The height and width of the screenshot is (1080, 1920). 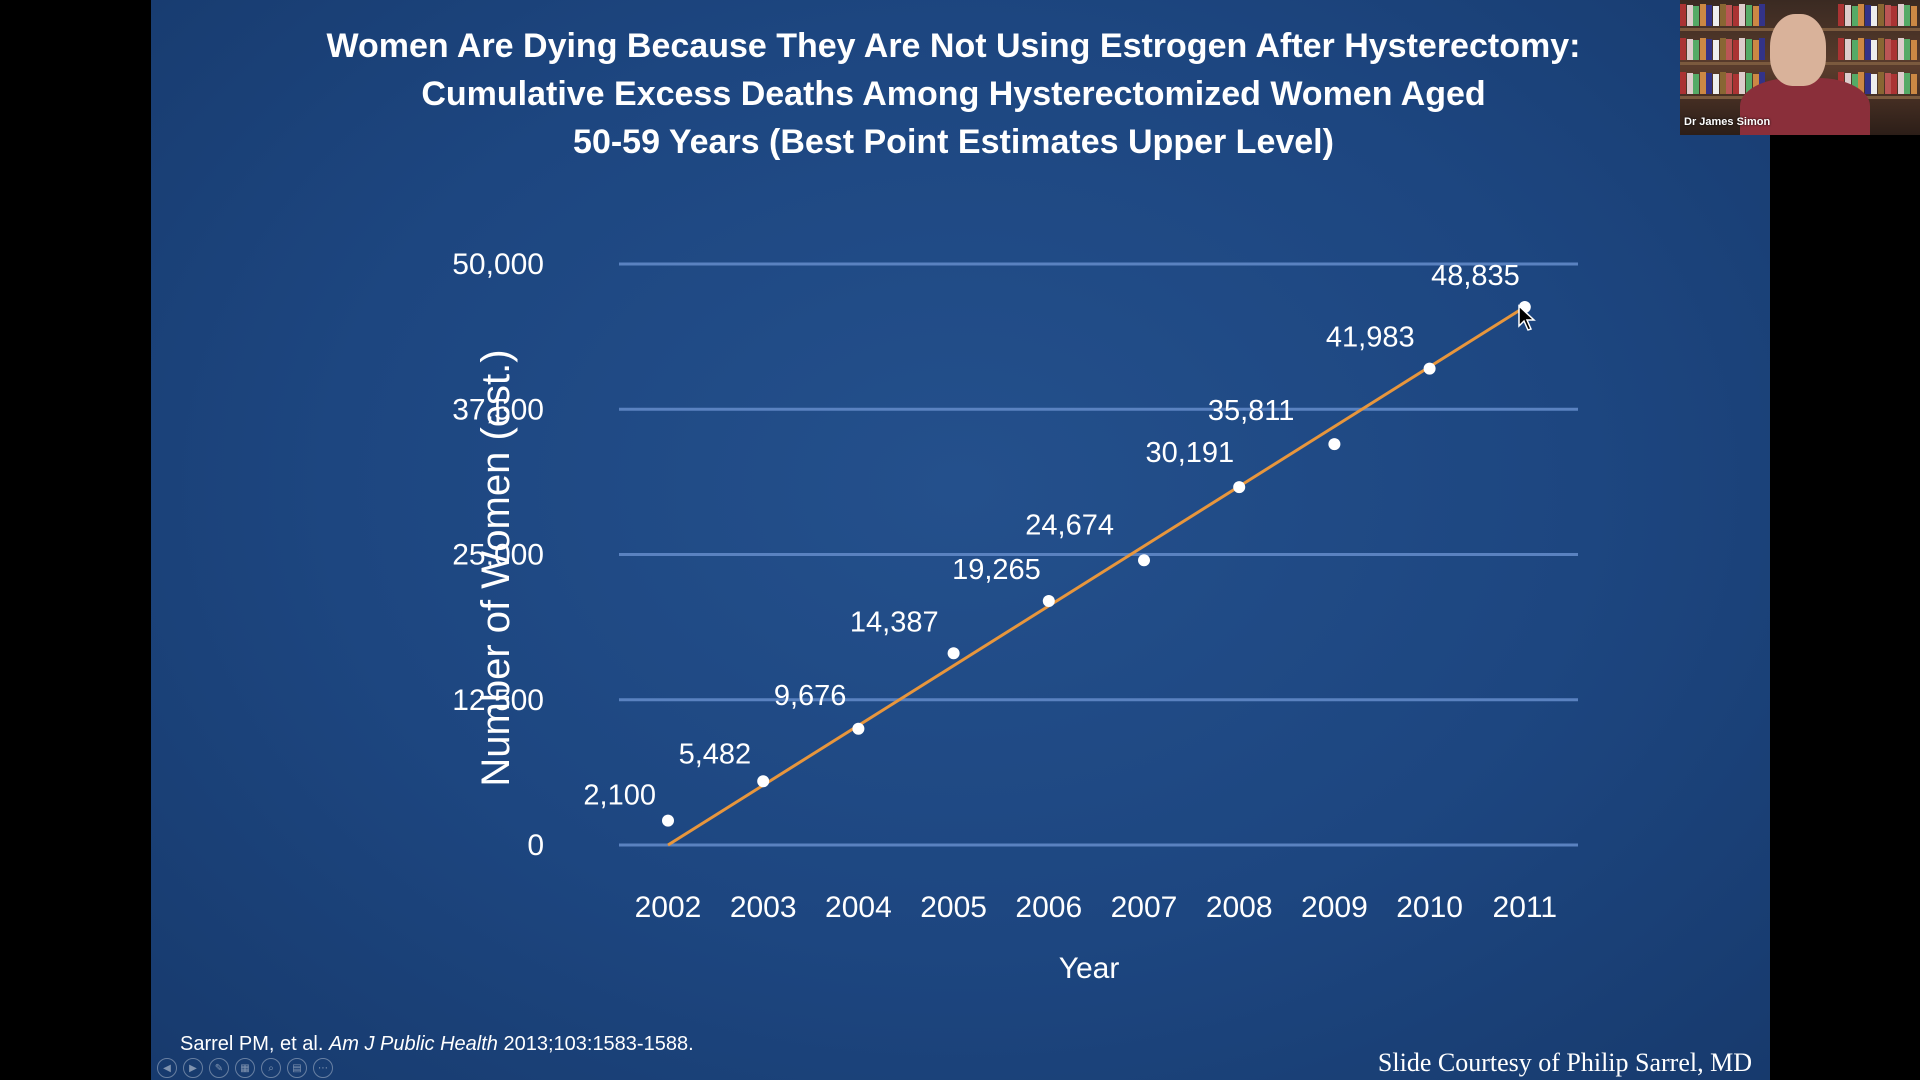 I want to click on more-options-icon: ⋯, so click(x=323, y=1068).